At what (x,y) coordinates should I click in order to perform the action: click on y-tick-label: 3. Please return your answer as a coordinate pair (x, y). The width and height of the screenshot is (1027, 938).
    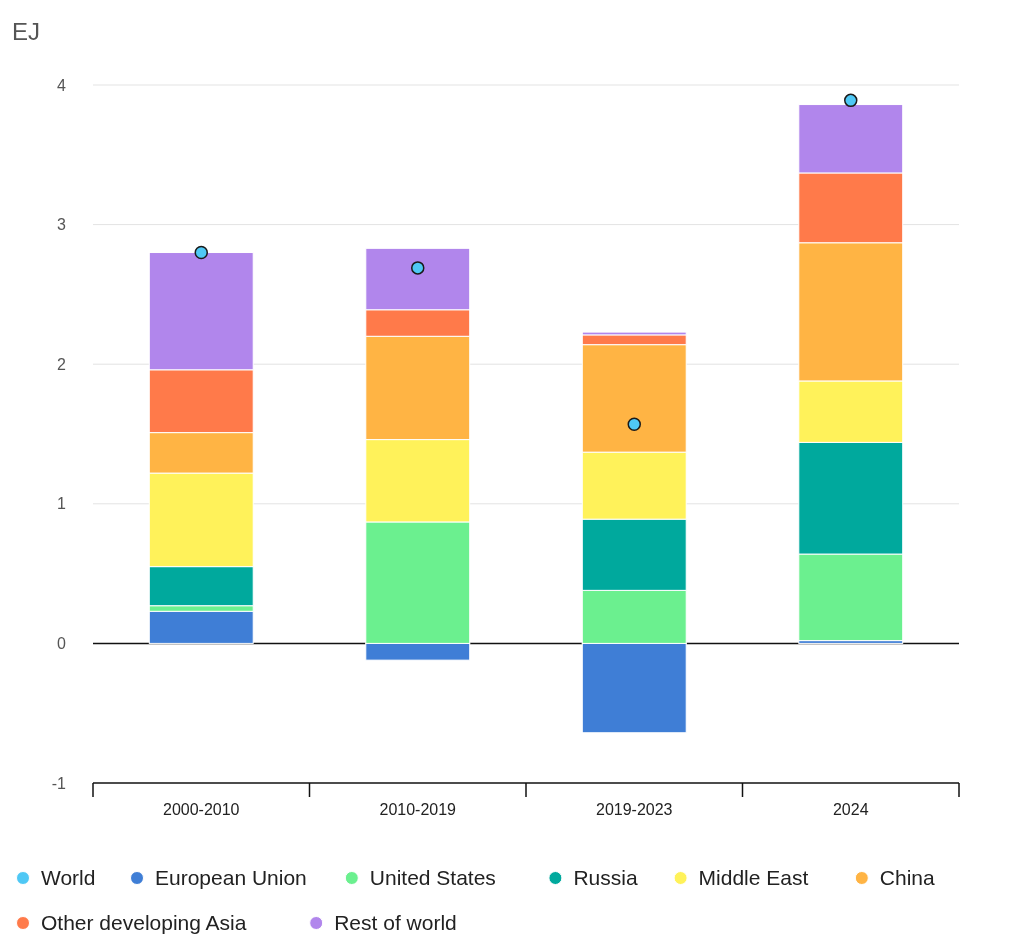
    Looking at the image, I should click on (62, 225).